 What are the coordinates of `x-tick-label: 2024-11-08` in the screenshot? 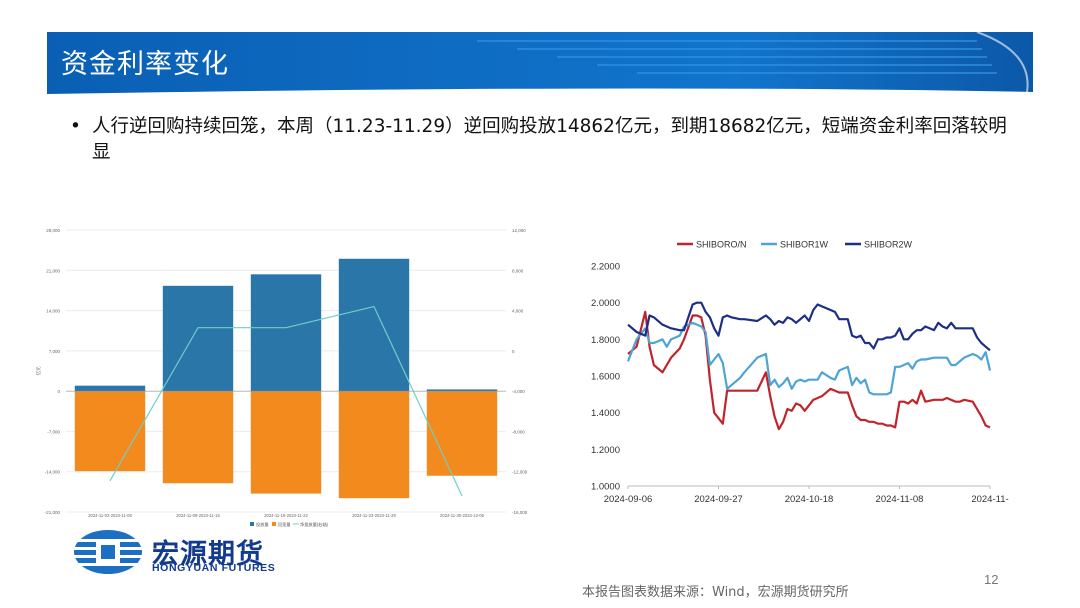 It's located at (900, 499).